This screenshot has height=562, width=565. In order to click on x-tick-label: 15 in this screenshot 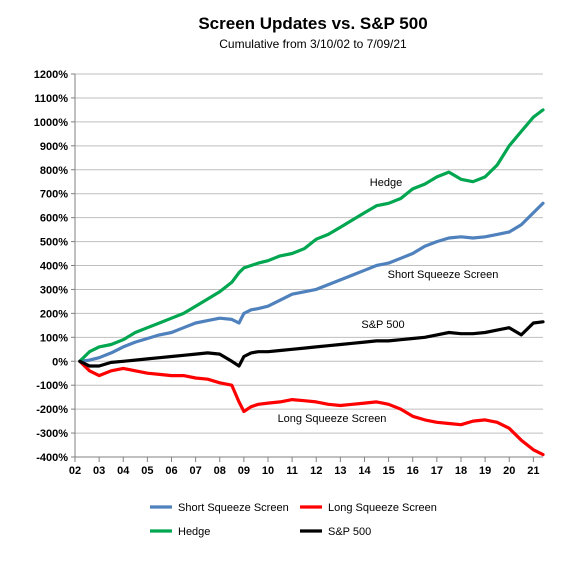, I will do `click(388, 471)`.